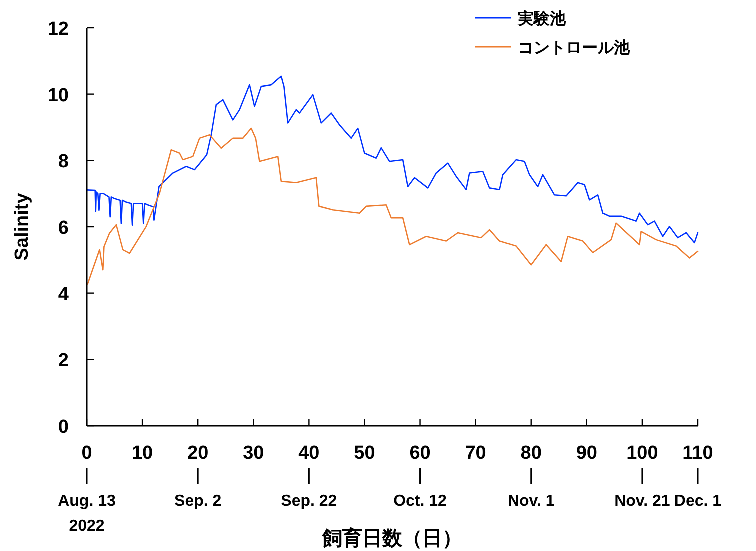 This screenshot has width=756, height=551. Describe the element at coordinates (587, 453) in the screenshot. I see `x-tick-label: 90` at that location.